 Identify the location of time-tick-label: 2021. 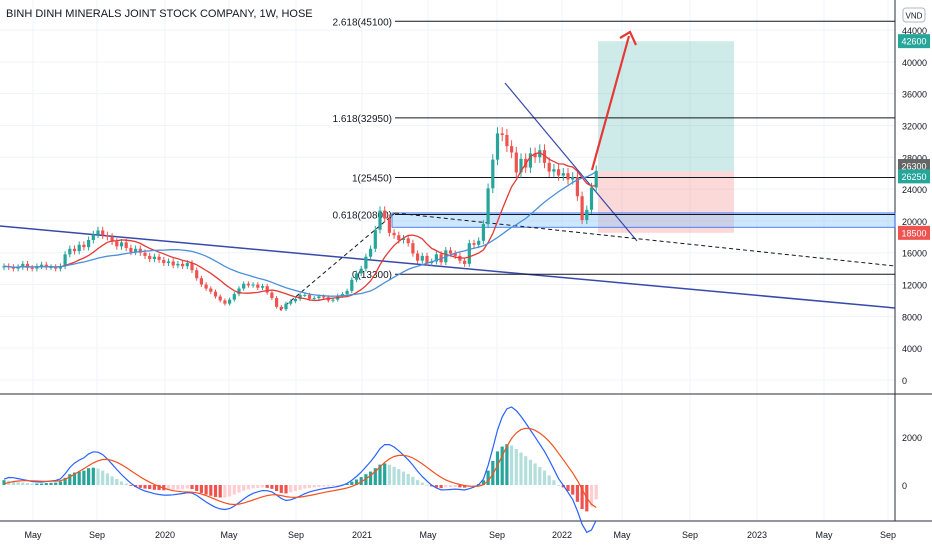
(362, 535).